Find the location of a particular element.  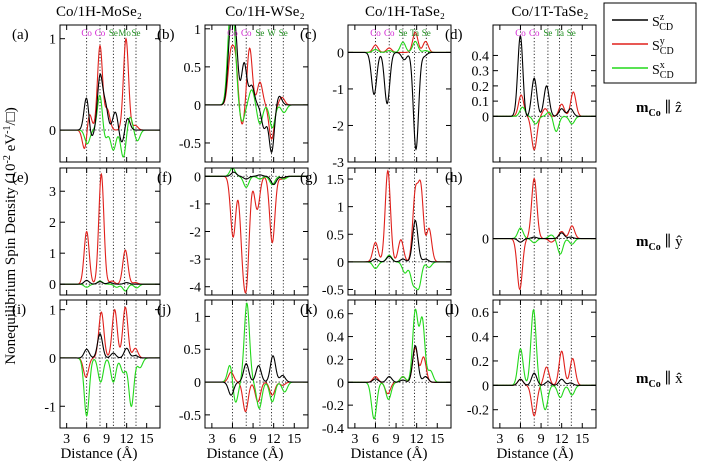

x-axis-label-3: Distance (Å) is located at coordinates (388, 454).